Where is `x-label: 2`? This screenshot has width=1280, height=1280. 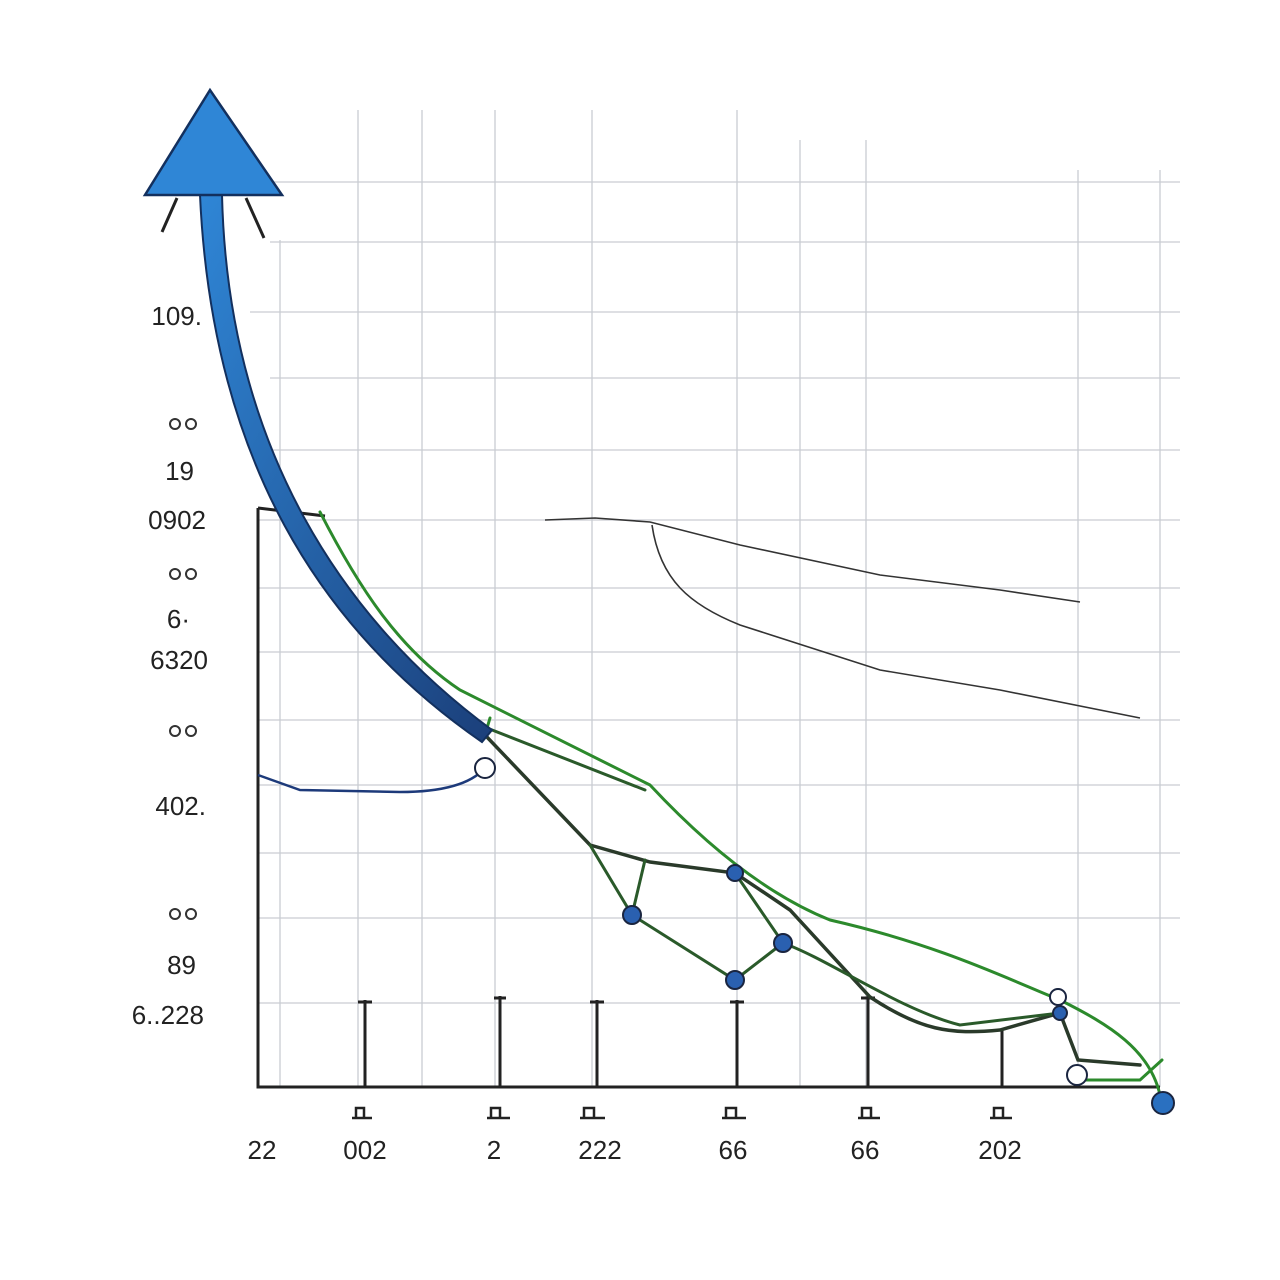
x-label: 2 is located at coordinates (494, 1150).